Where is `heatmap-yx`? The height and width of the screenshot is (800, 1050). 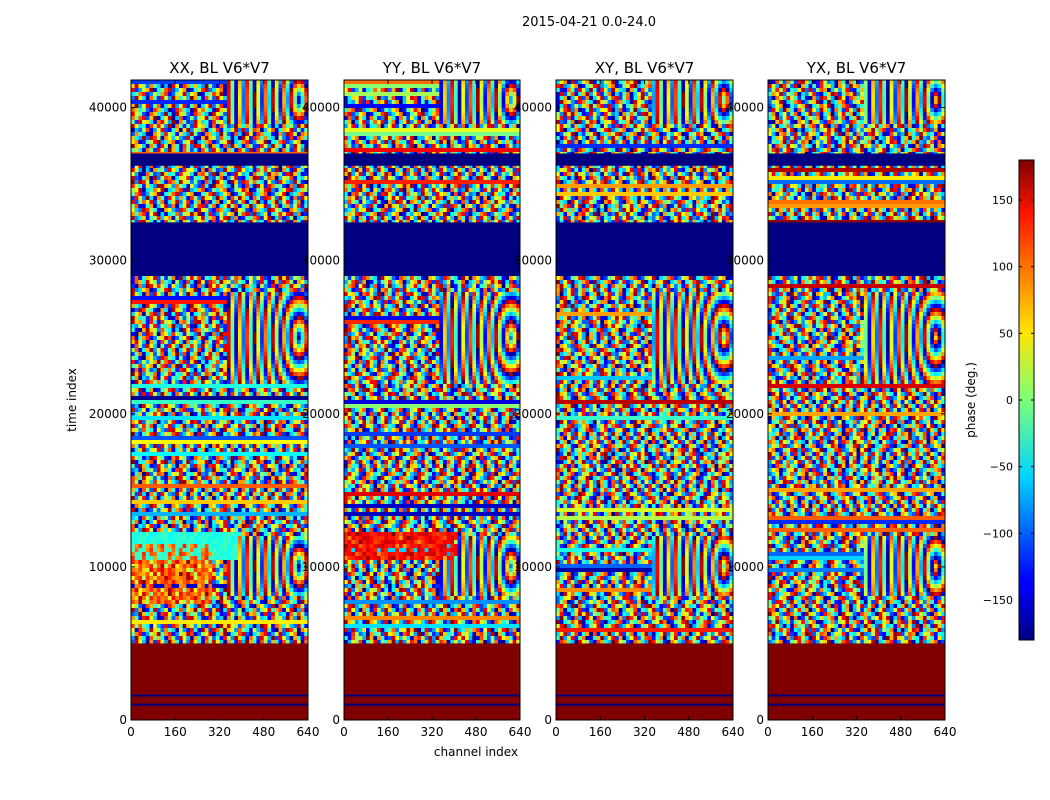 heatmap-yx is located at coordinates (856, 400).